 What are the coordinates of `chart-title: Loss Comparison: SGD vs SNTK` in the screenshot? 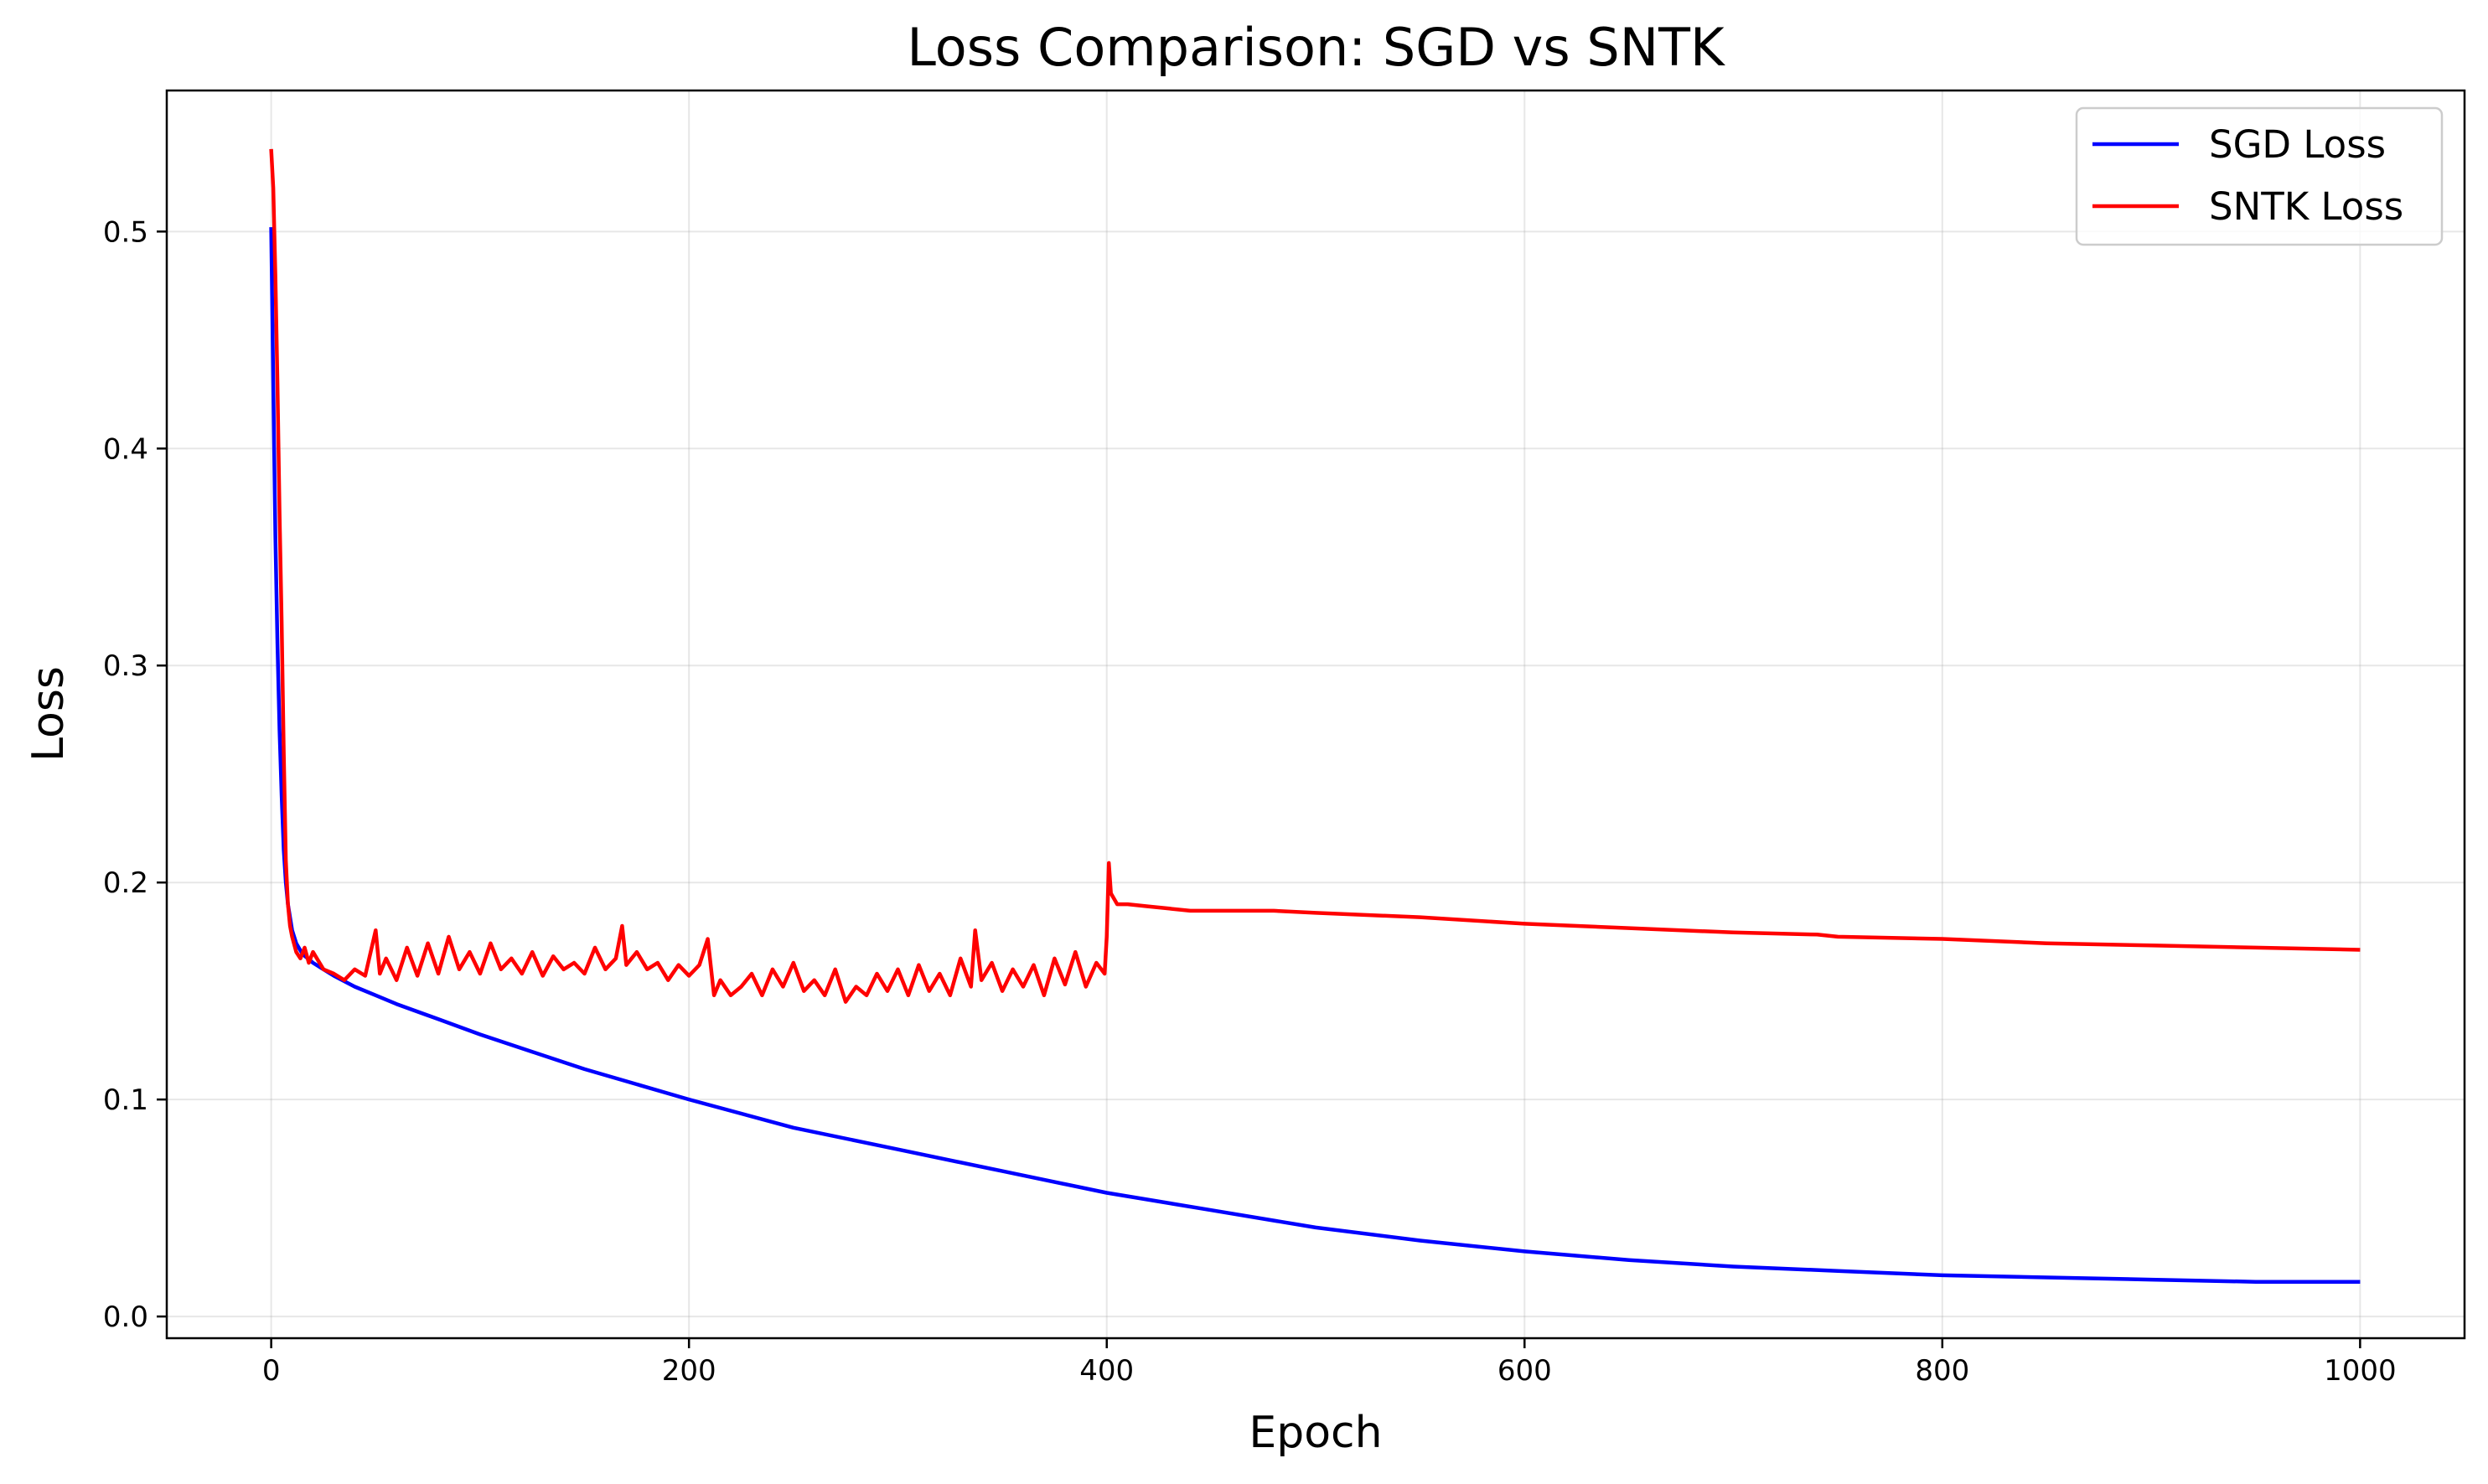 It's located at (1316, 47).